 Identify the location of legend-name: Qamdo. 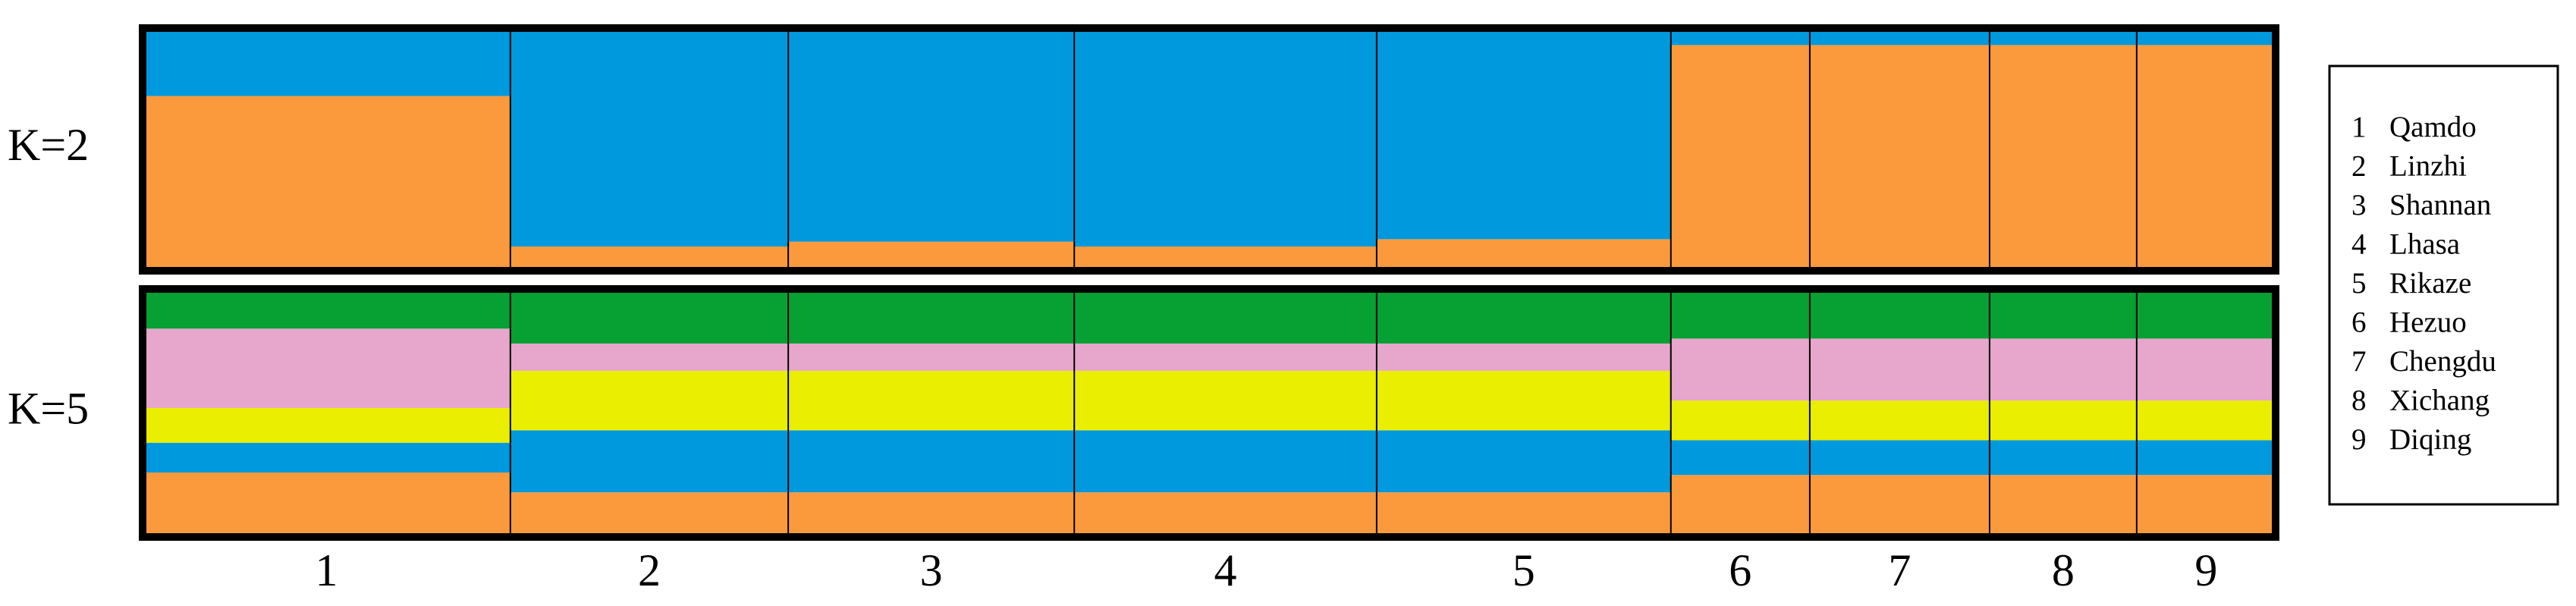
(2433, 127).